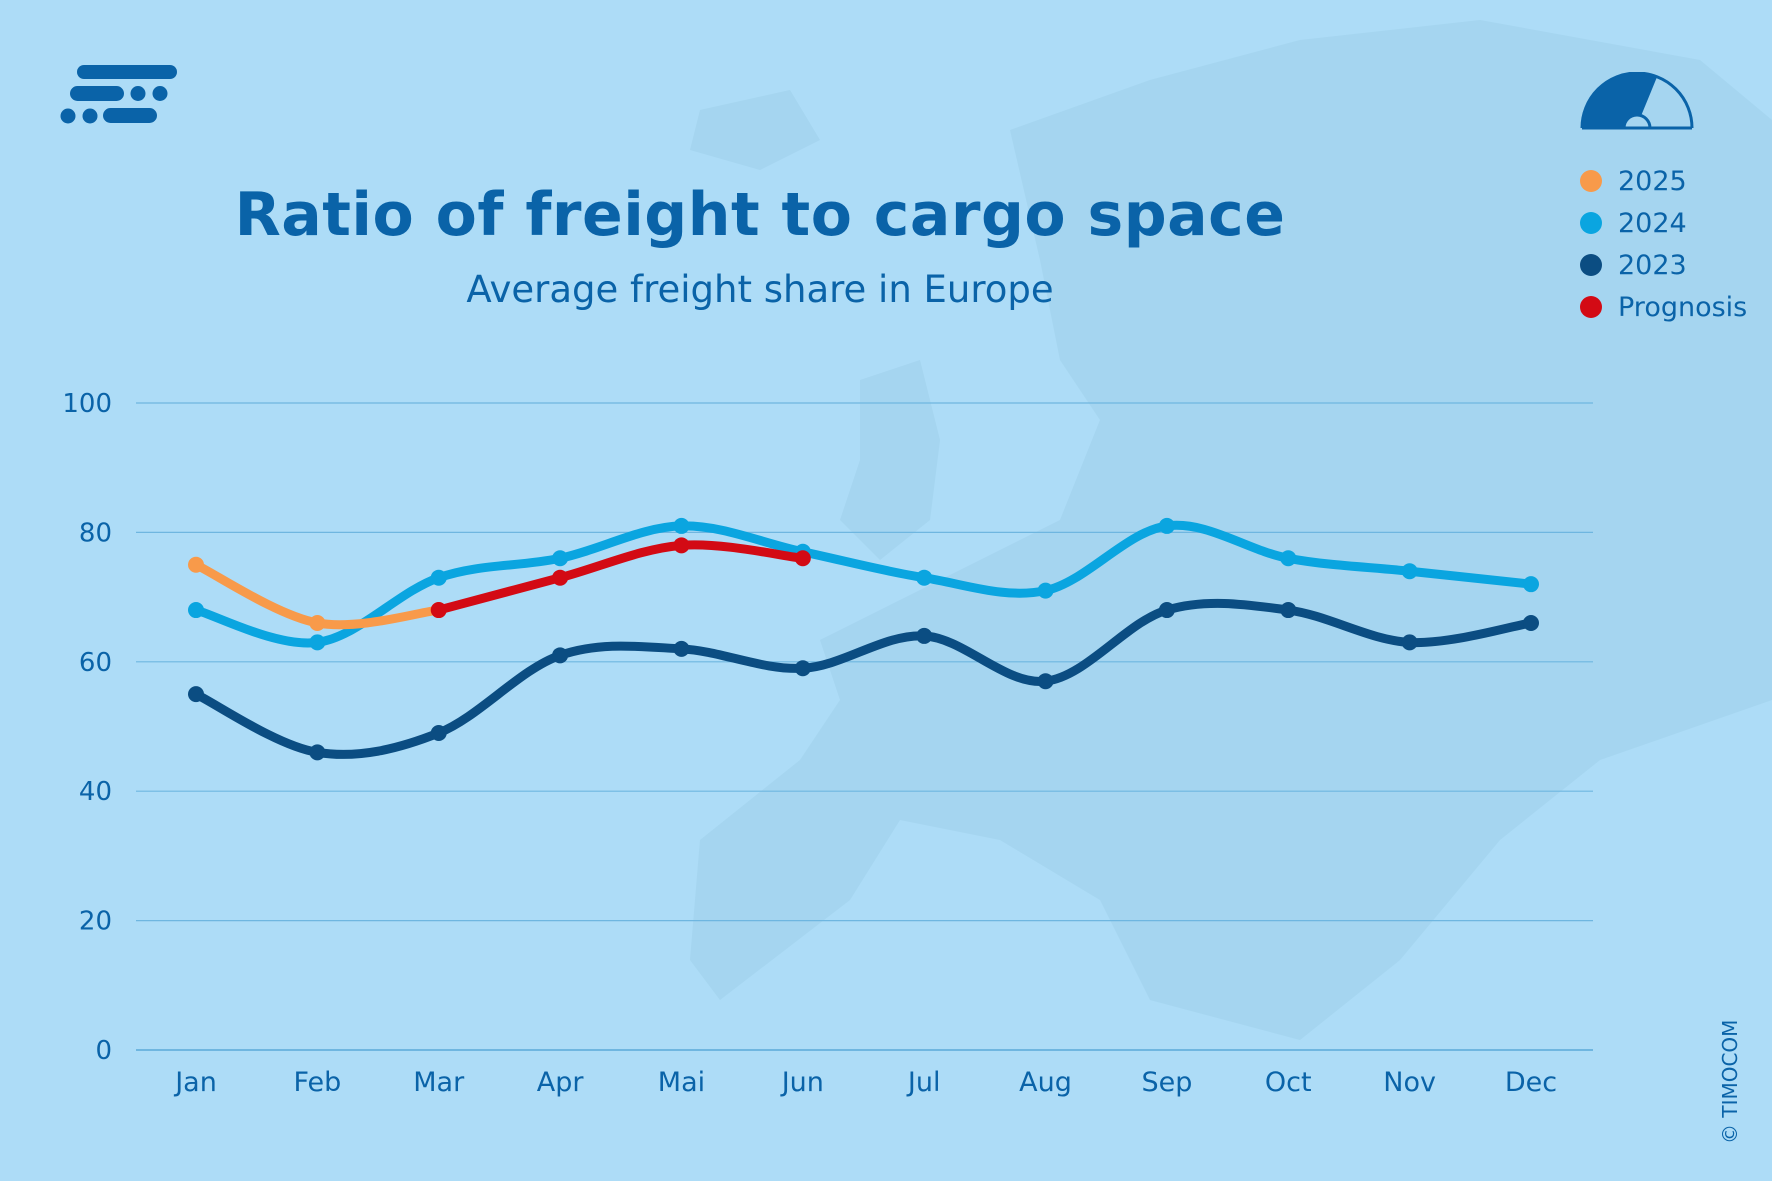 The height and width of the screenshot is (1181, 1772). Describe the element at coordinates (1652, 223) in the screenshot. I see `legend-label: 2024` at that location.